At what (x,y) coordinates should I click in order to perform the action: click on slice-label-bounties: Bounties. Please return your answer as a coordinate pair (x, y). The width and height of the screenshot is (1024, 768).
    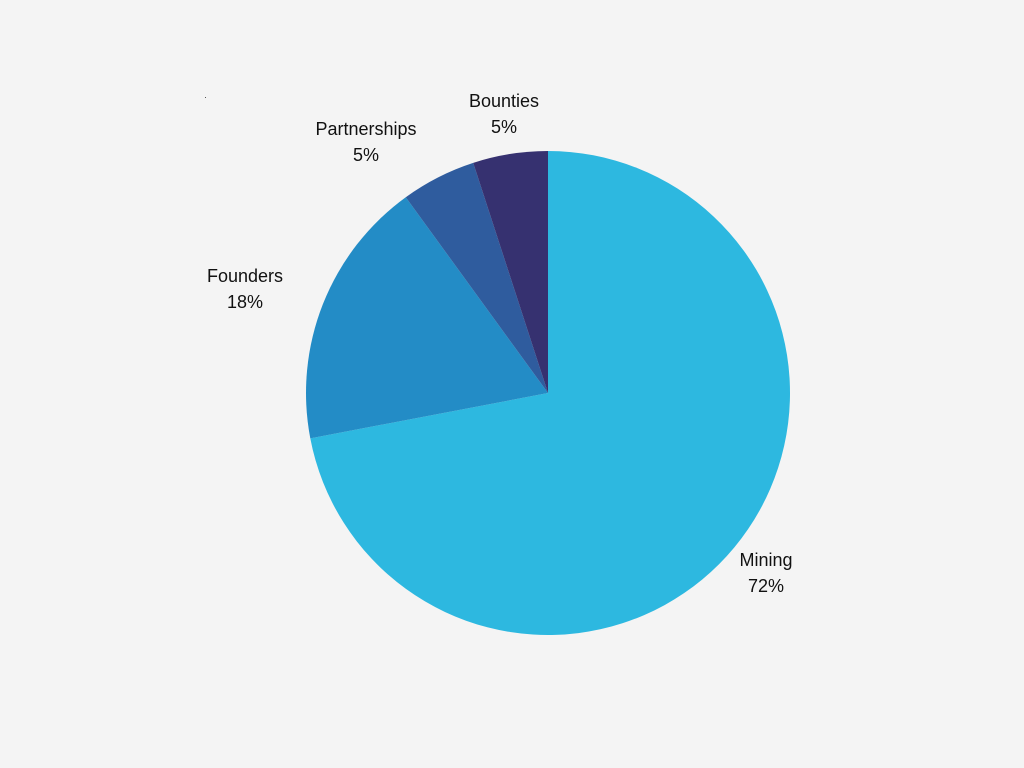
    Looking at the image, I should click on (504, 101).